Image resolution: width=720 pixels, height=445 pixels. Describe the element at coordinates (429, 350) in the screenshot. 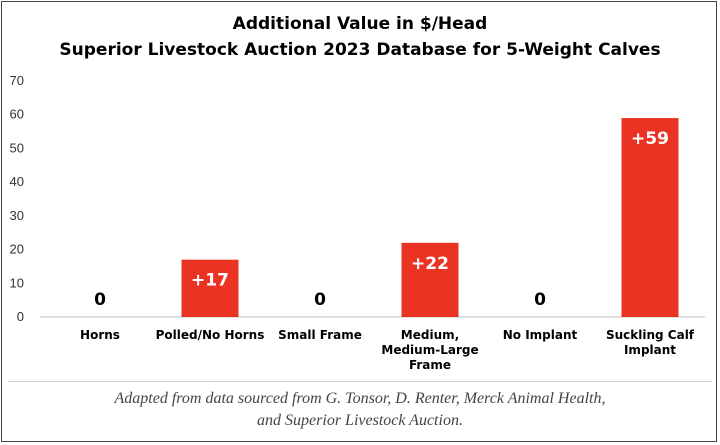

I see `x-tick-label: Medium-Large` at that location.